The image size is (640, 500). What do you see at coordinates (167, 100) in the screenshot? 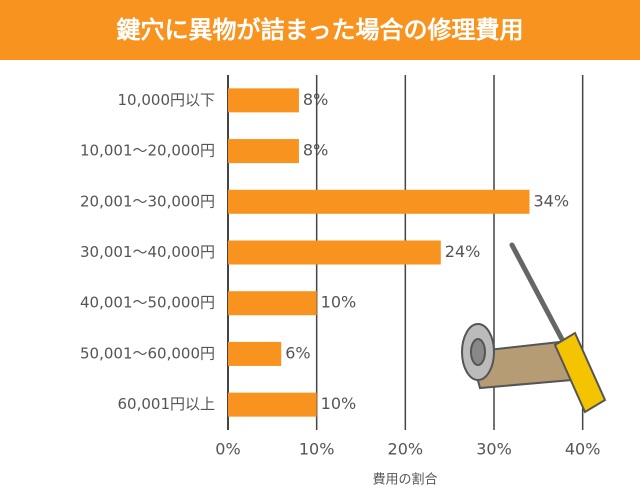
I see `y-tick-label: 10,000円以下` at bounding box center [167, 100].